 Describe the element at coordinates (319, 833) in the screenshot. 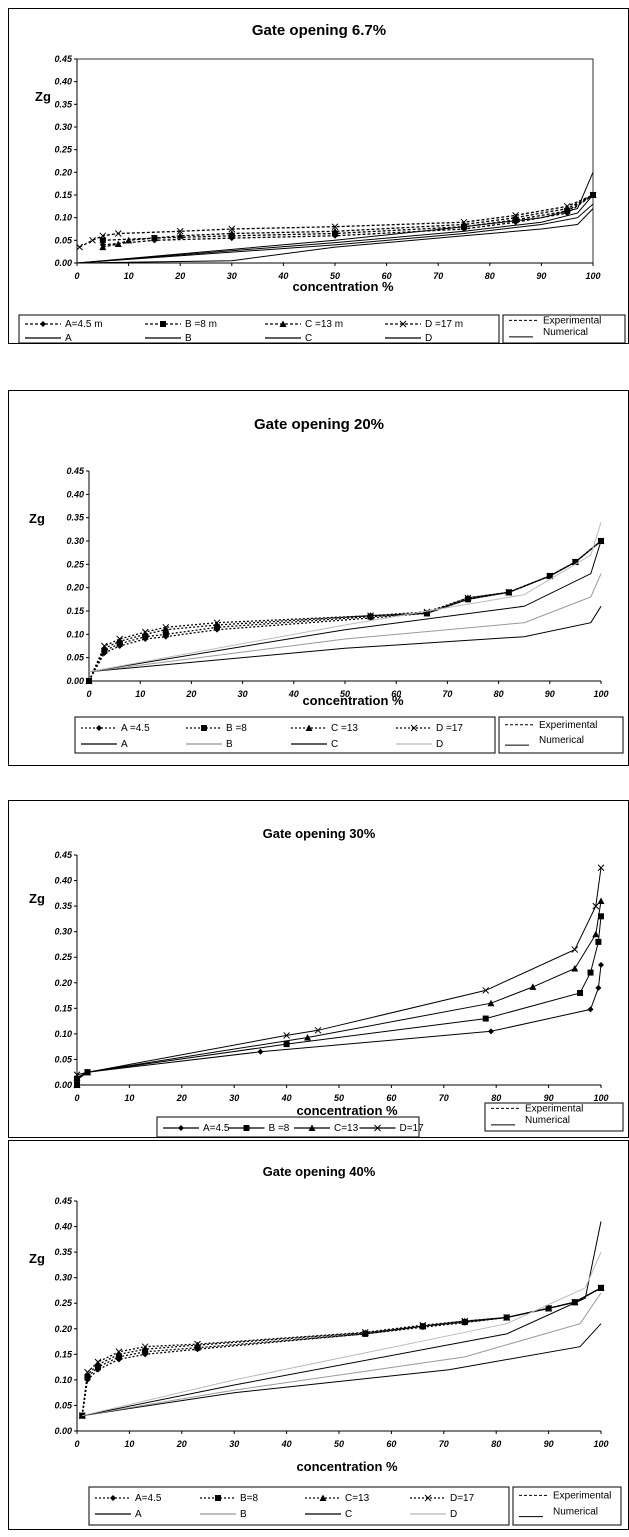

I see `chart3-title: Gate opening 30%` at that location.